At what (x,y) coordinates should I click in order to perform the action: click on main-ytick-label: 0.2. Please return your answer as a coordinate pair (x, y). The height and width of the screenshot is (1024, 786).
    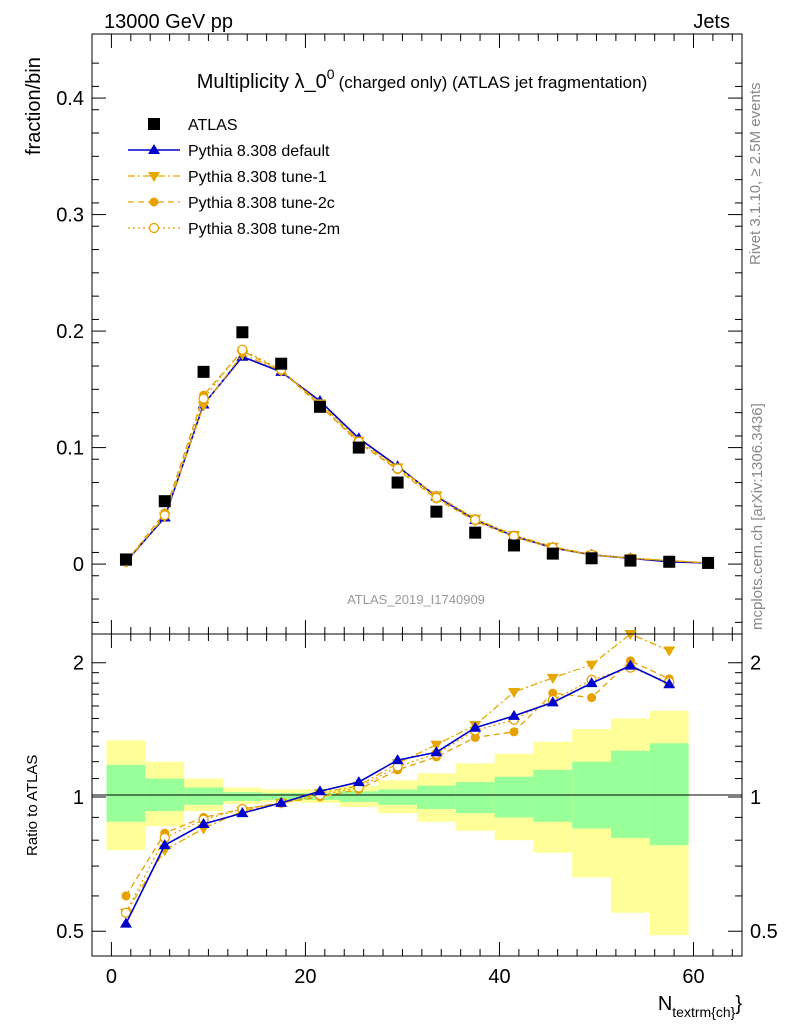
    Looking at the image, I should click on (70, 332).